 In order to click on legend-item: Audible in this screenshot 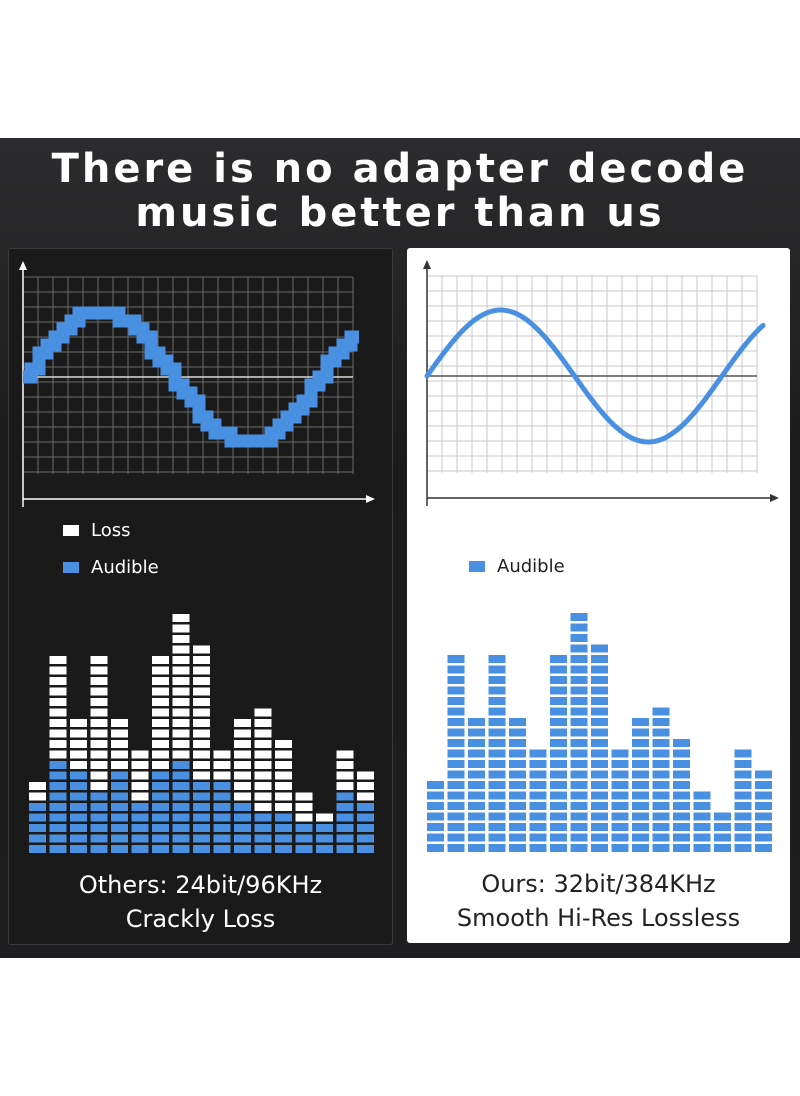, I will do `click(111, 567)`.